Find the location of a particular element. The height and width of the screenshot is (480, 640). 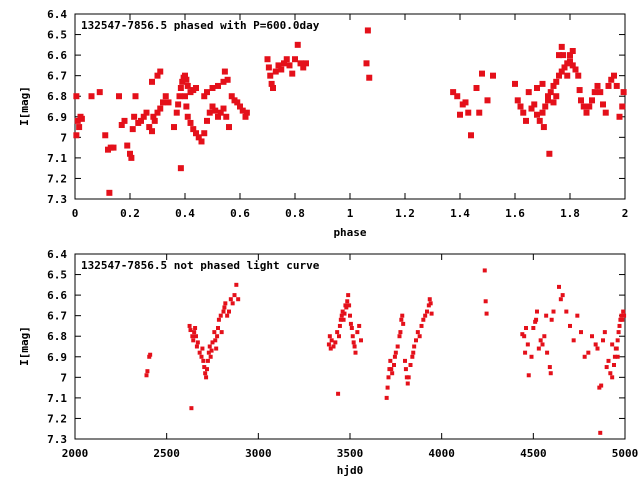

phased-x-tick-label: 0.2 is located at coordinates (130, 213).